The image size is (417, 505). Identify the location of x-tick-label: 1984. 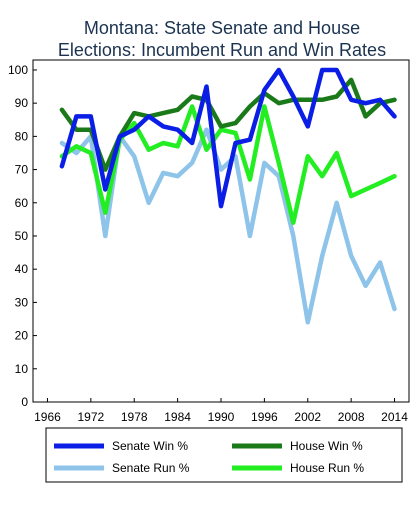
(177, 417).